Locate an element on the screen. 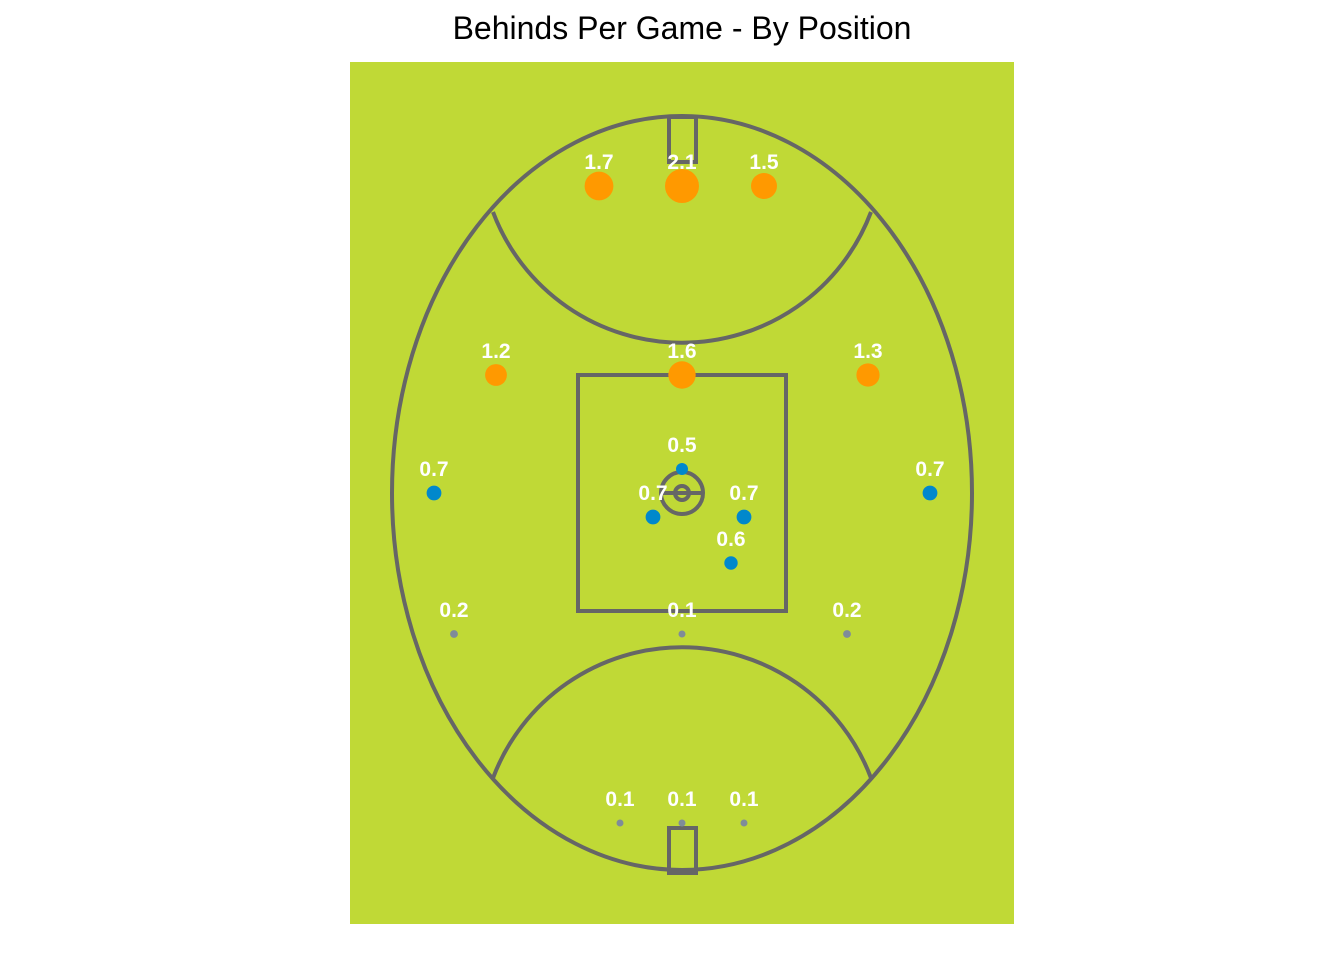 The height and width of the screenshot is (960, 1344). position-value-label: 2.1 is located at coordinates (682, 162).